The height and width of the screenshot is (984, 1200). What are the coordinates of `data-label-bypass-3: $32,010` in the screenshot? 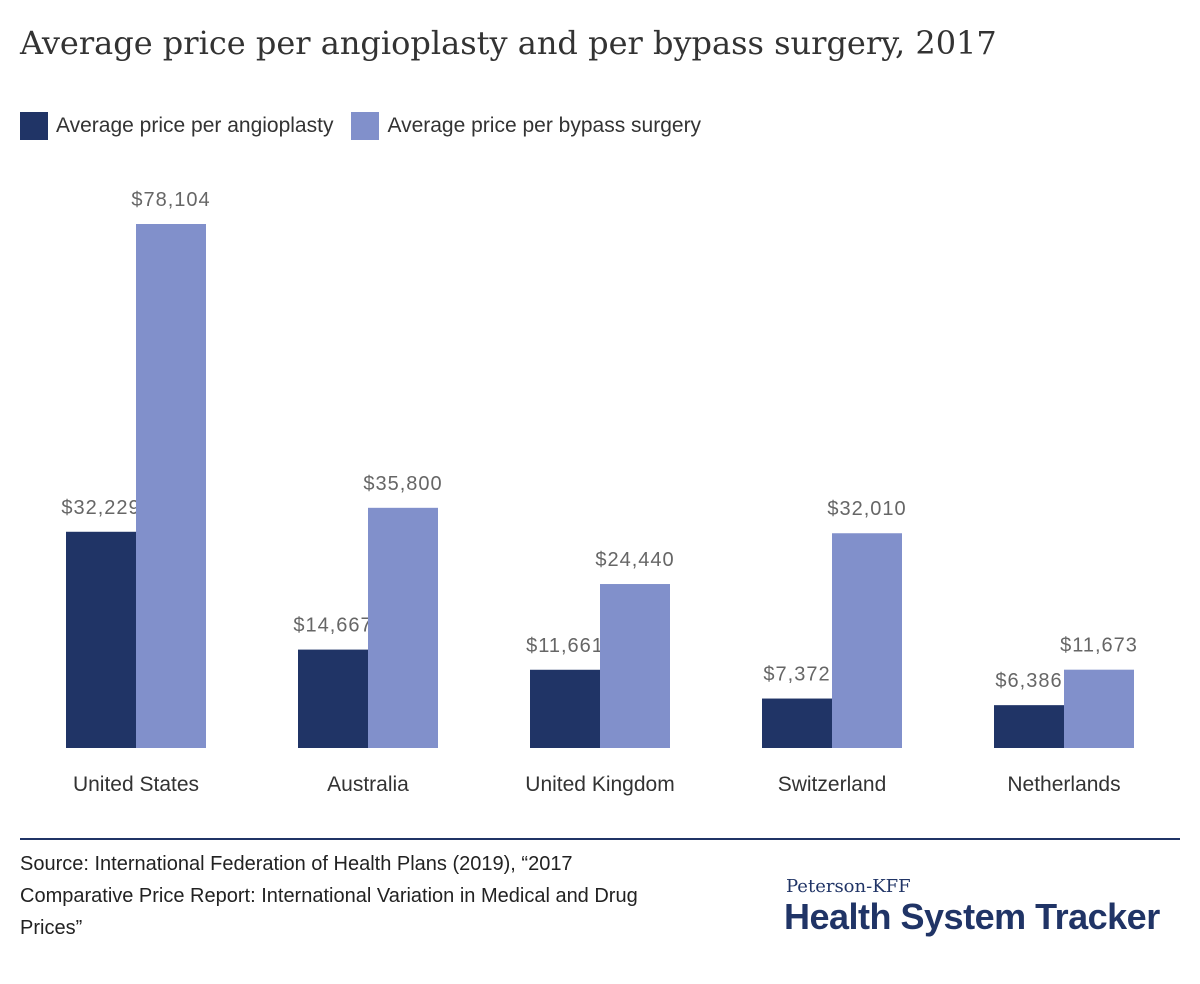 It's located at (866, 509).